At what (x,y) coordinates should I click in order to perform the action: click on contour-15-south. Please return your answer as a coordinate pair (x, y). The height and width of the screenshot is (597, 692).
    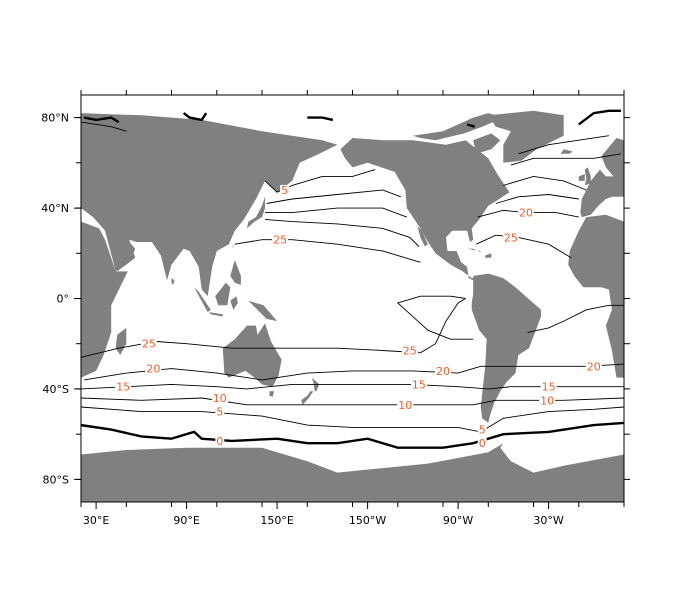
    Looking at the image, I should click on (352, 386).